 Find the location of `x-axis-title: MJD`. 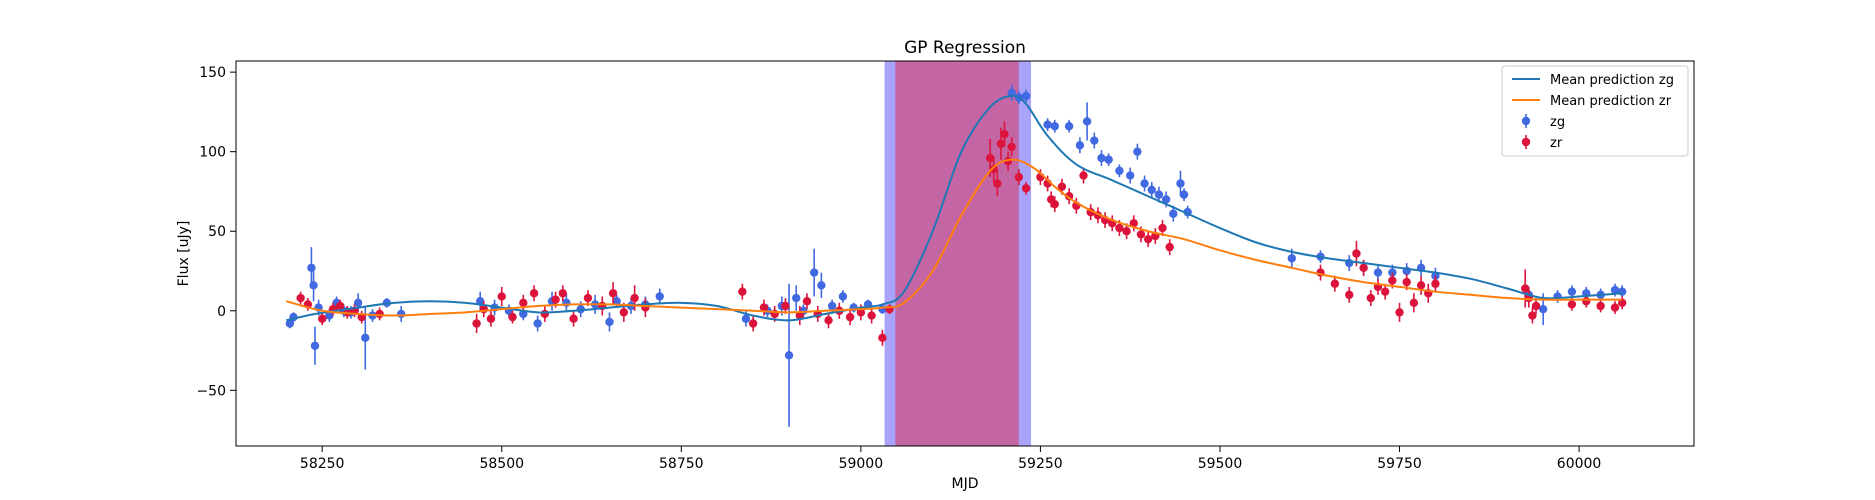

x-axis-title: MJD is located at coordinates (965, 484).